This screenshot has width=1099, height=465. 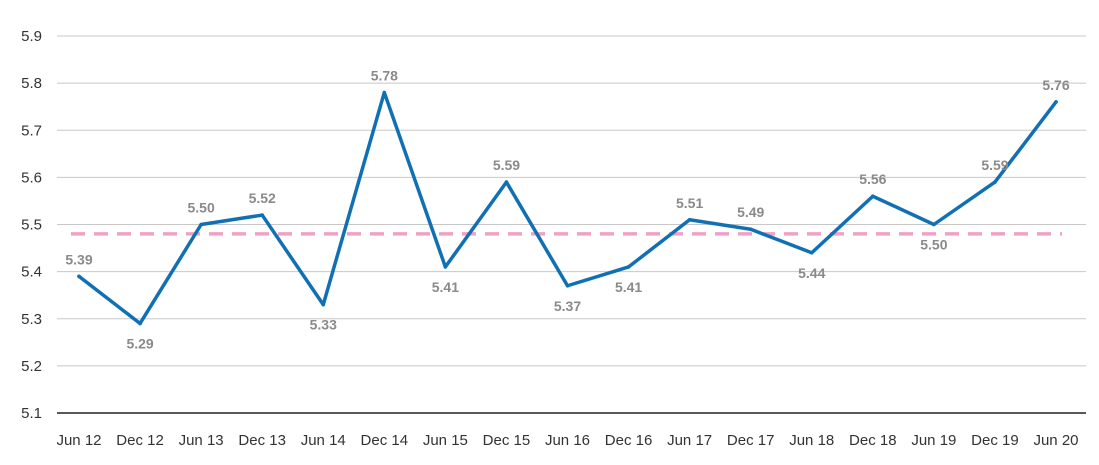 What do you see at coordinates (31, 366) in the screenshot?
I see `y-tick-label: 5.2` at bounding box center [31, 366].